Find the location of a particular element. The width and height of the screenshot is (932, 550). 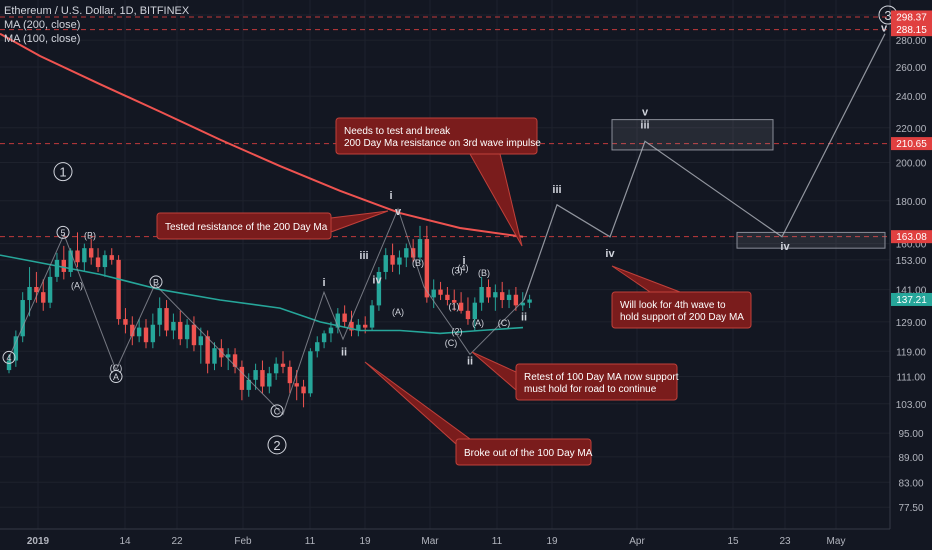

price-tick-label: 89.00 is located at coordinates (910, 458).